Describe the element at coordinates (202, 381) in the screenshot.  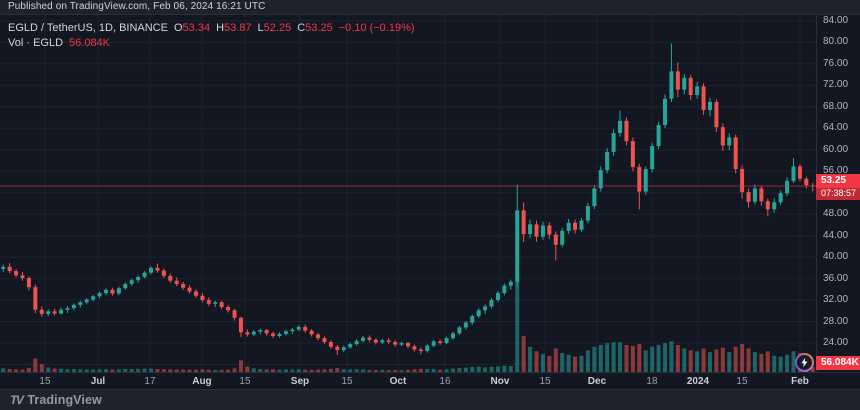
I see `time-tick-label: Aug` at that location.